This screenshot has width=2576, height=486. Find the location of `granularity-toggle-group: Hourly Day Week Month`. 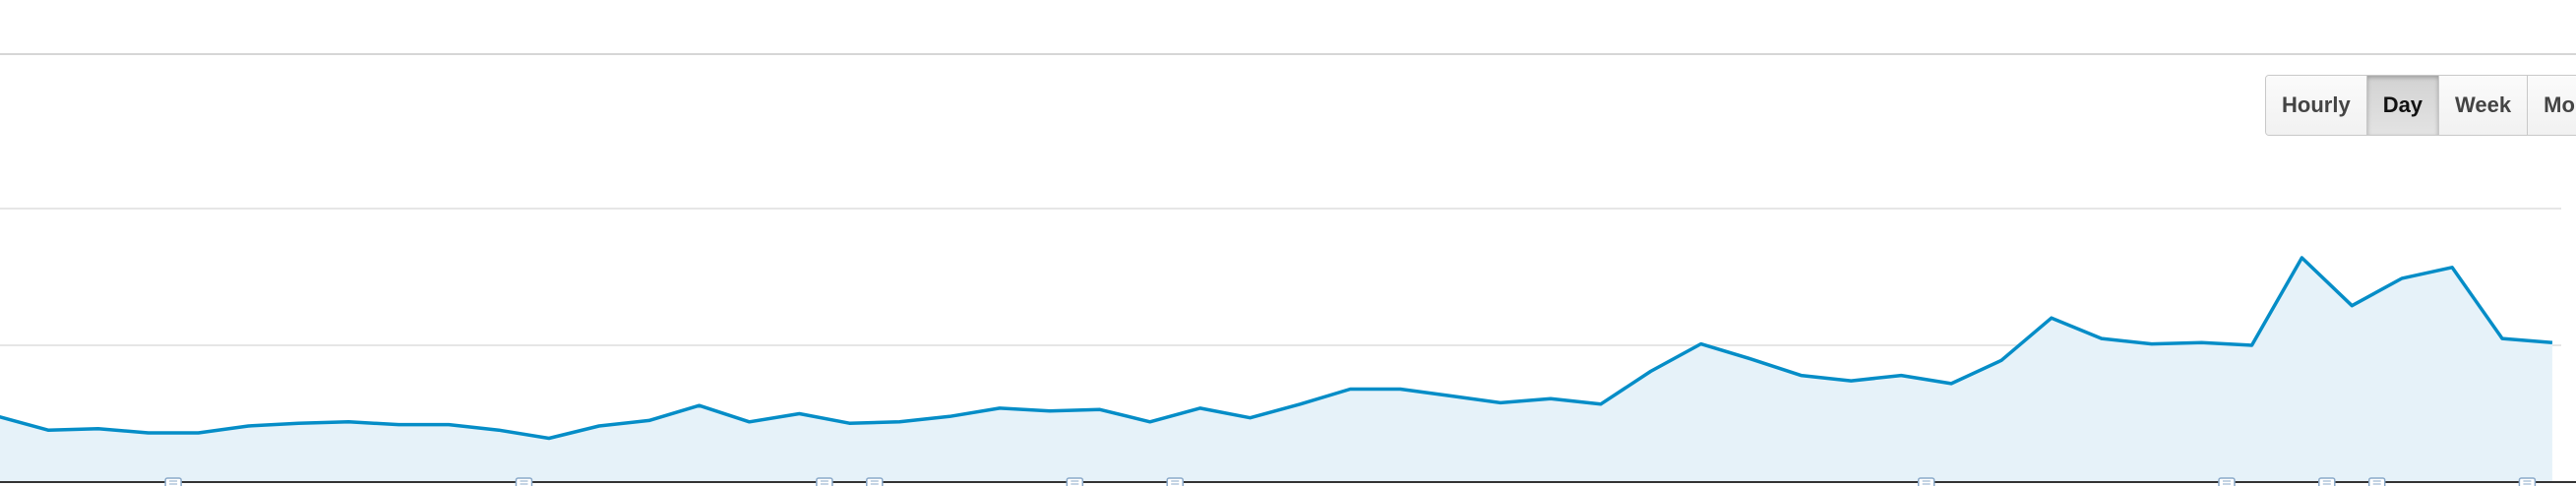

granularity-toggle-group: Hourly Day Week Month is located at coordinates (2420, 105).